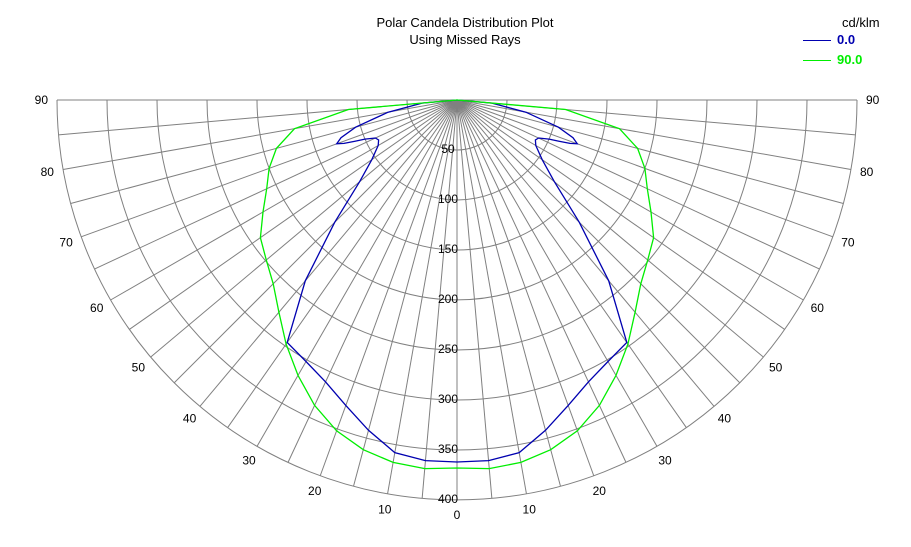 The image size is (911, 547). What do you see at coordinates (66, 242) in the screenshot?
I see `angle-tick-label-left-70: 70` at bounding box center [66, 242].